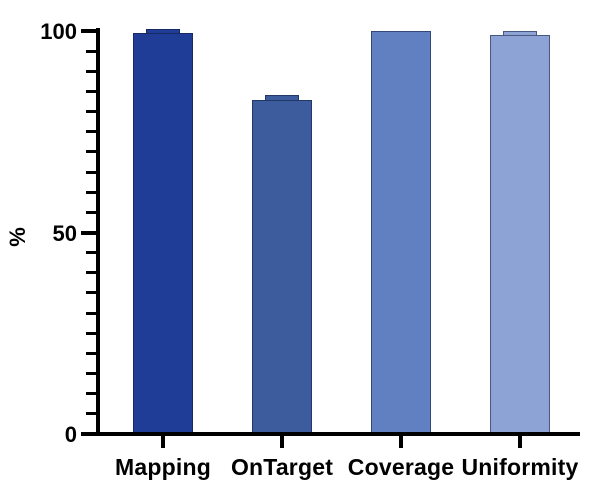  Describe the element at coordinates (58, 31) in the screenshot. I see `y-tick-label: 100` at that location.